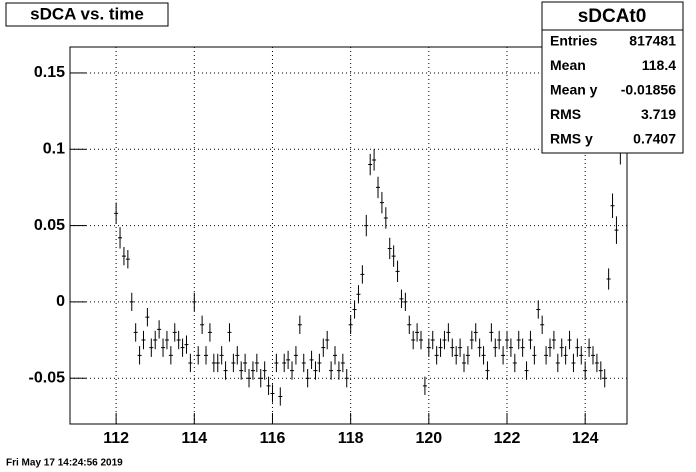  I want to click on stats-box: sDCAt0, so click(612, 77).